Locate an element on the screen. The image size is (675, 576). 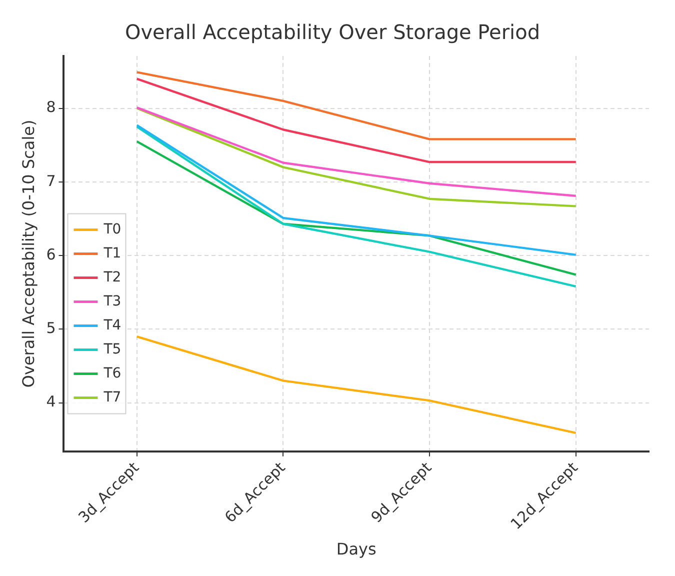
chart-title: Overall Acceptability Over Storage Period is located at coordinates (332, 32).